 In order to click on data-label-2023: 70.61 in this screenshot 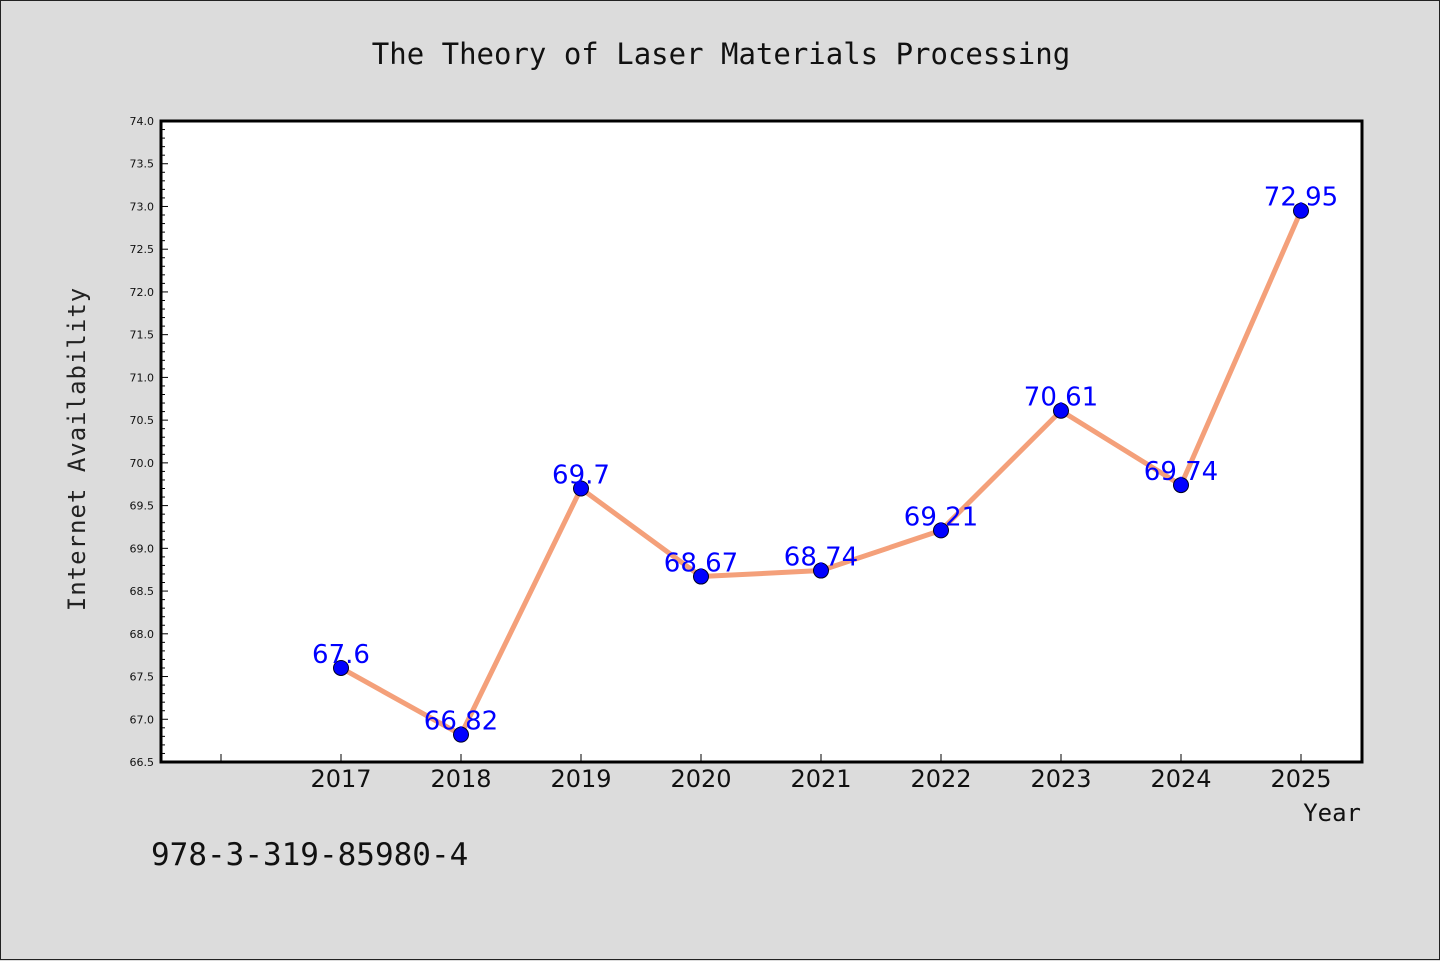, I will do `click(1061, 398)`.